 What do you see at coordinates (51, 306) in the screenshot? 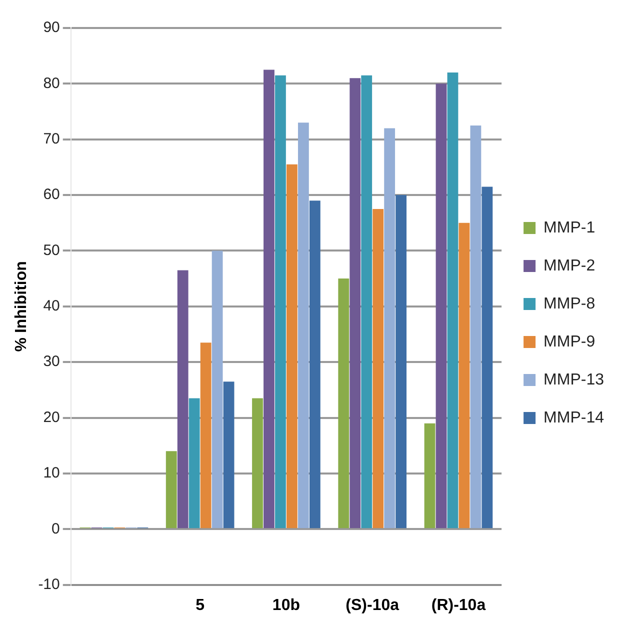
I see `y-tick-label: 40` at bounding box center [51, 306].